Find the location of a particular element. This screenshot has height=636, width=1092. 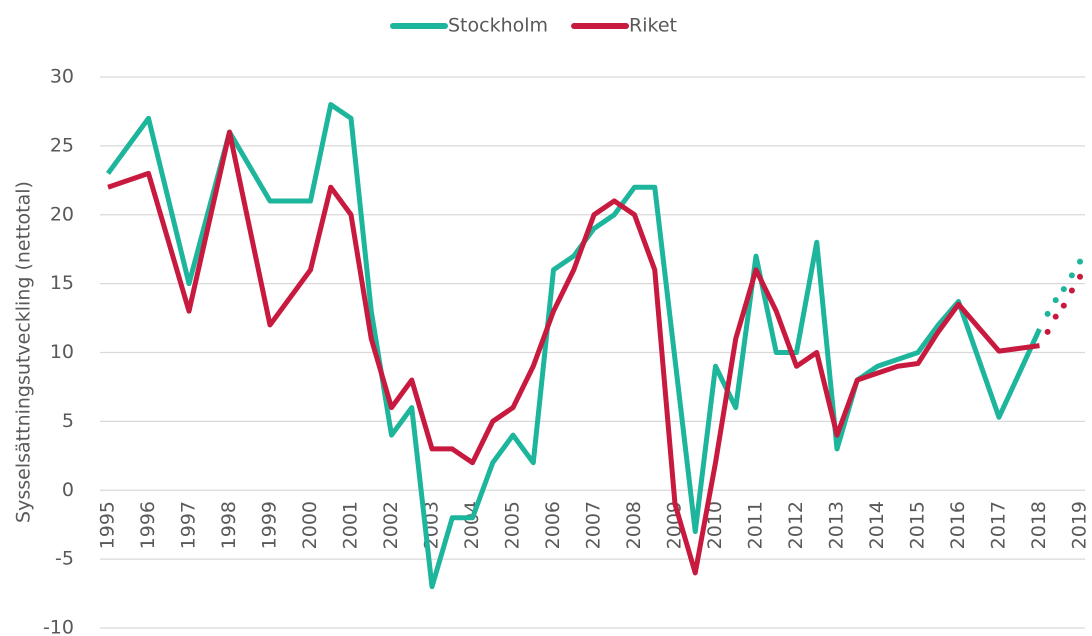

x-tick-label: 2012 is located at coordinates (796, 525).